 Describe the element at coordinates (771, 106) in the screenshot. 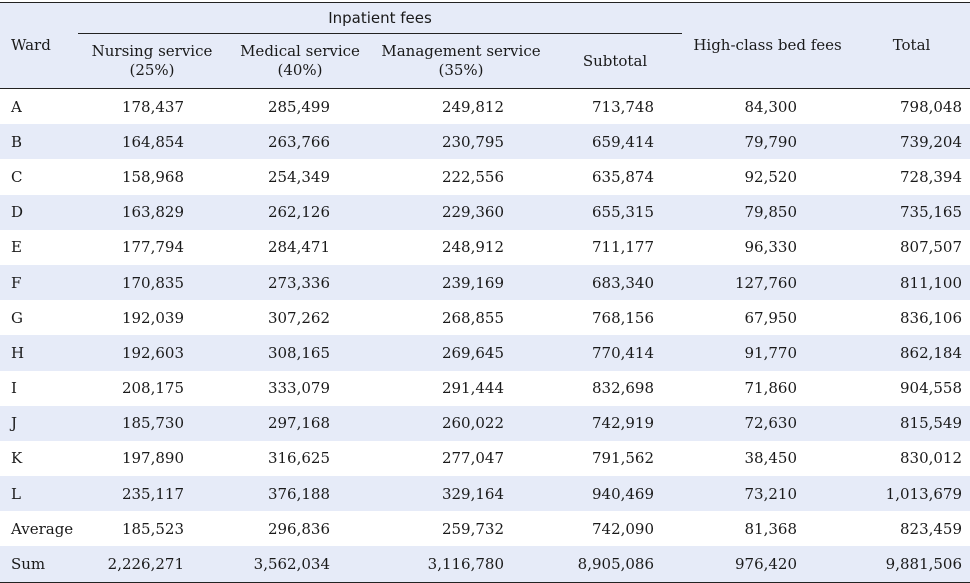

I see `cell-high-class: 84,300` at that location.